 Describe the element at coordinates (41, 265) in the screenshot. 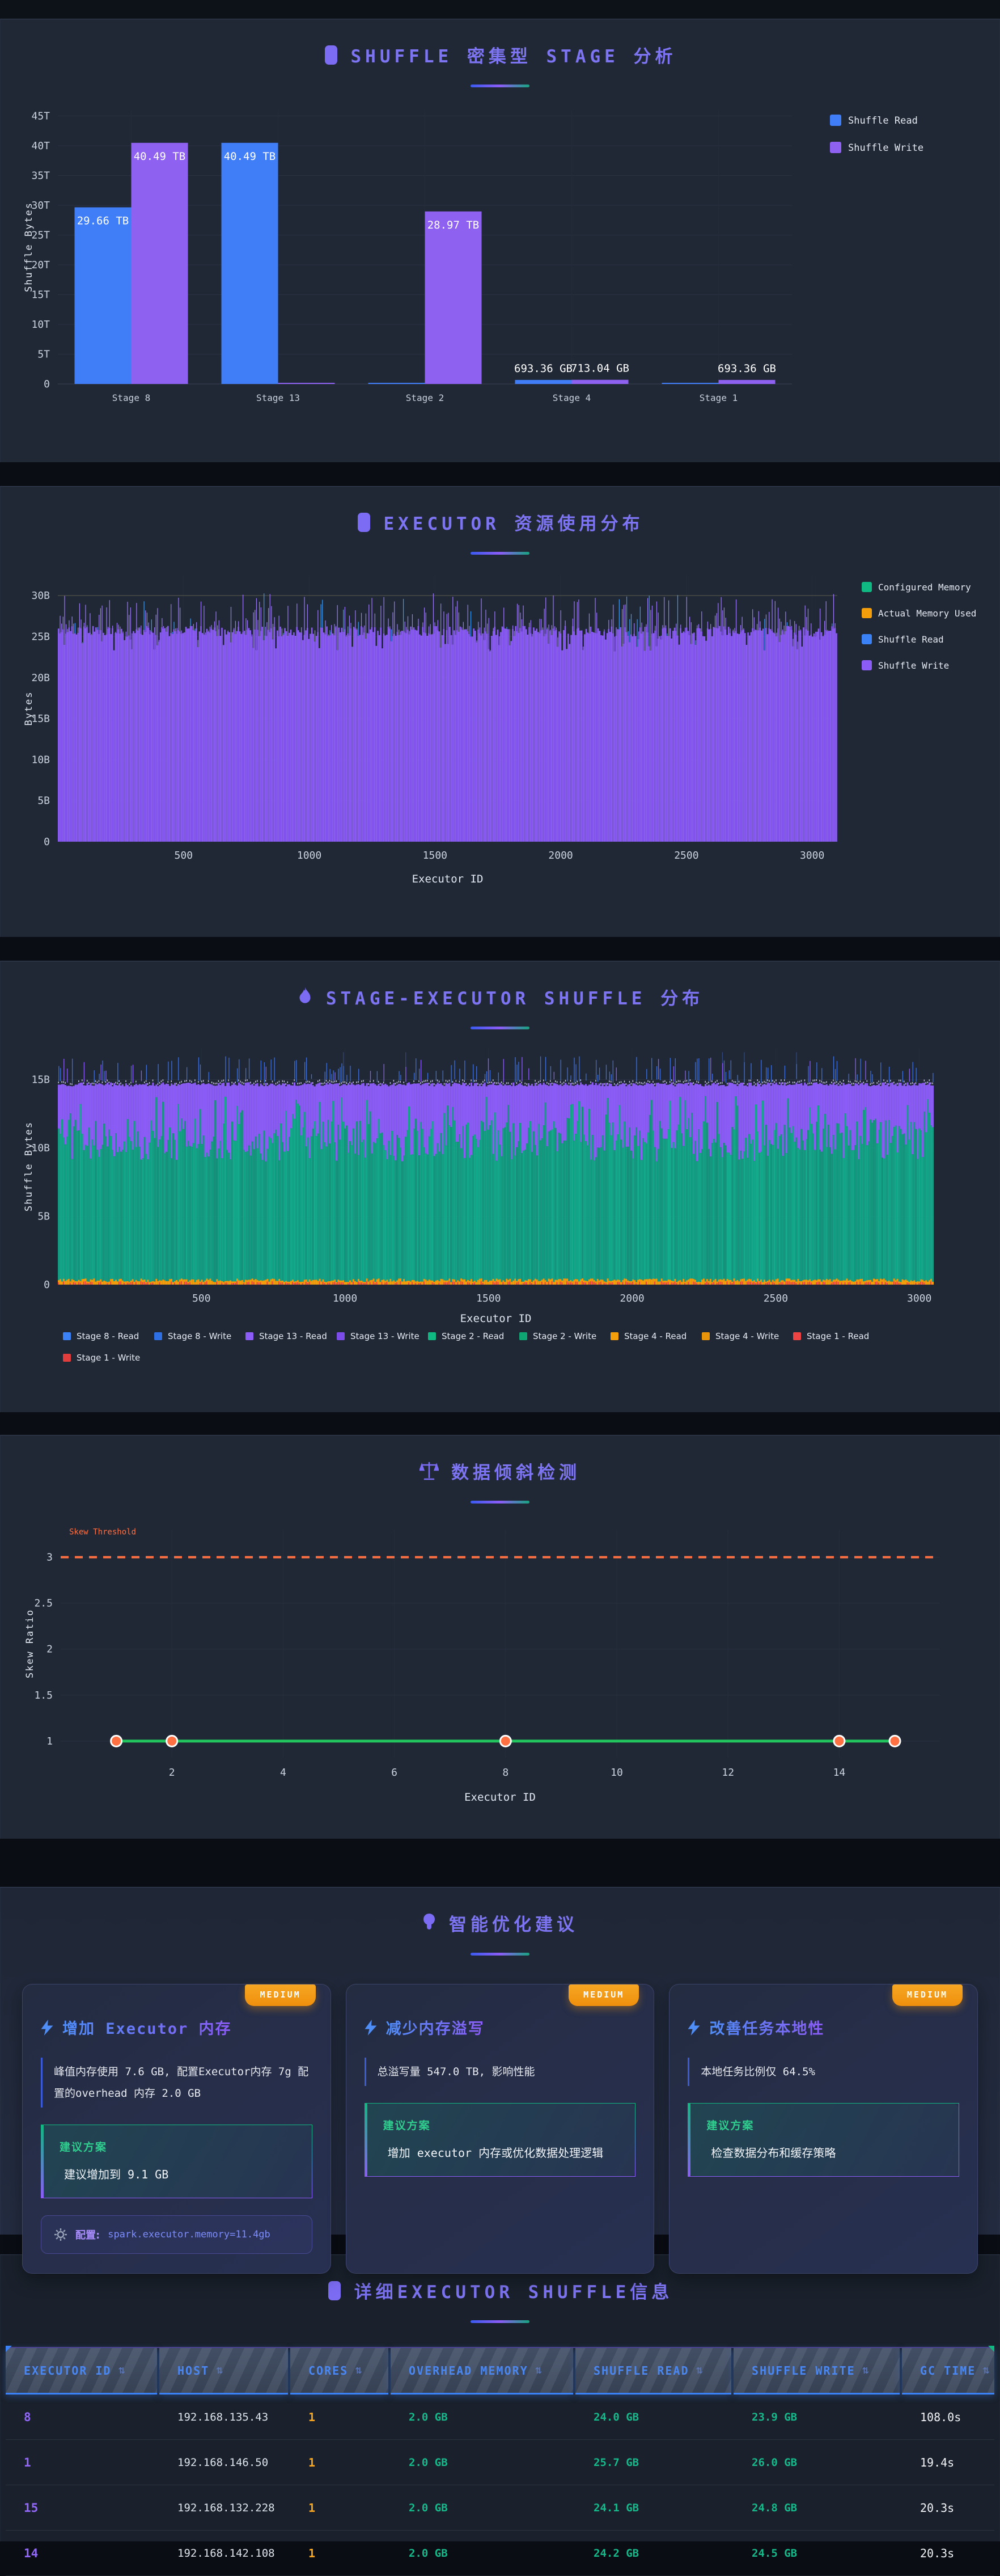

I see `svg-text: 20T` at that location.